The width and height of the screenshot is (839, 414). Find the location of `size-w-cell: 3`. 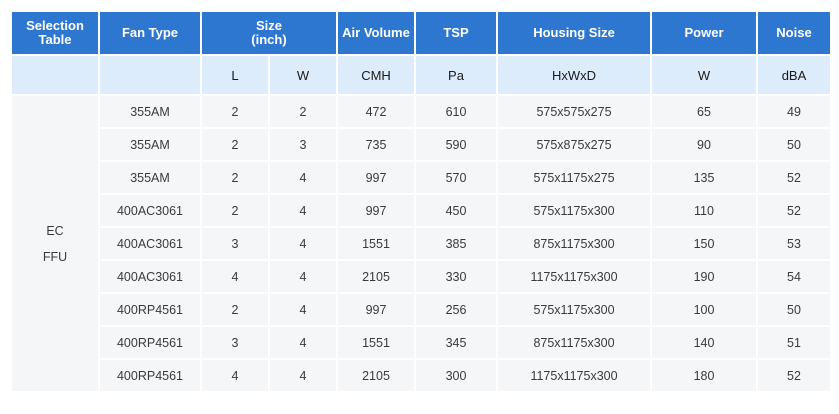

size-w-cell: 3 is located at coordinates (303, 144).